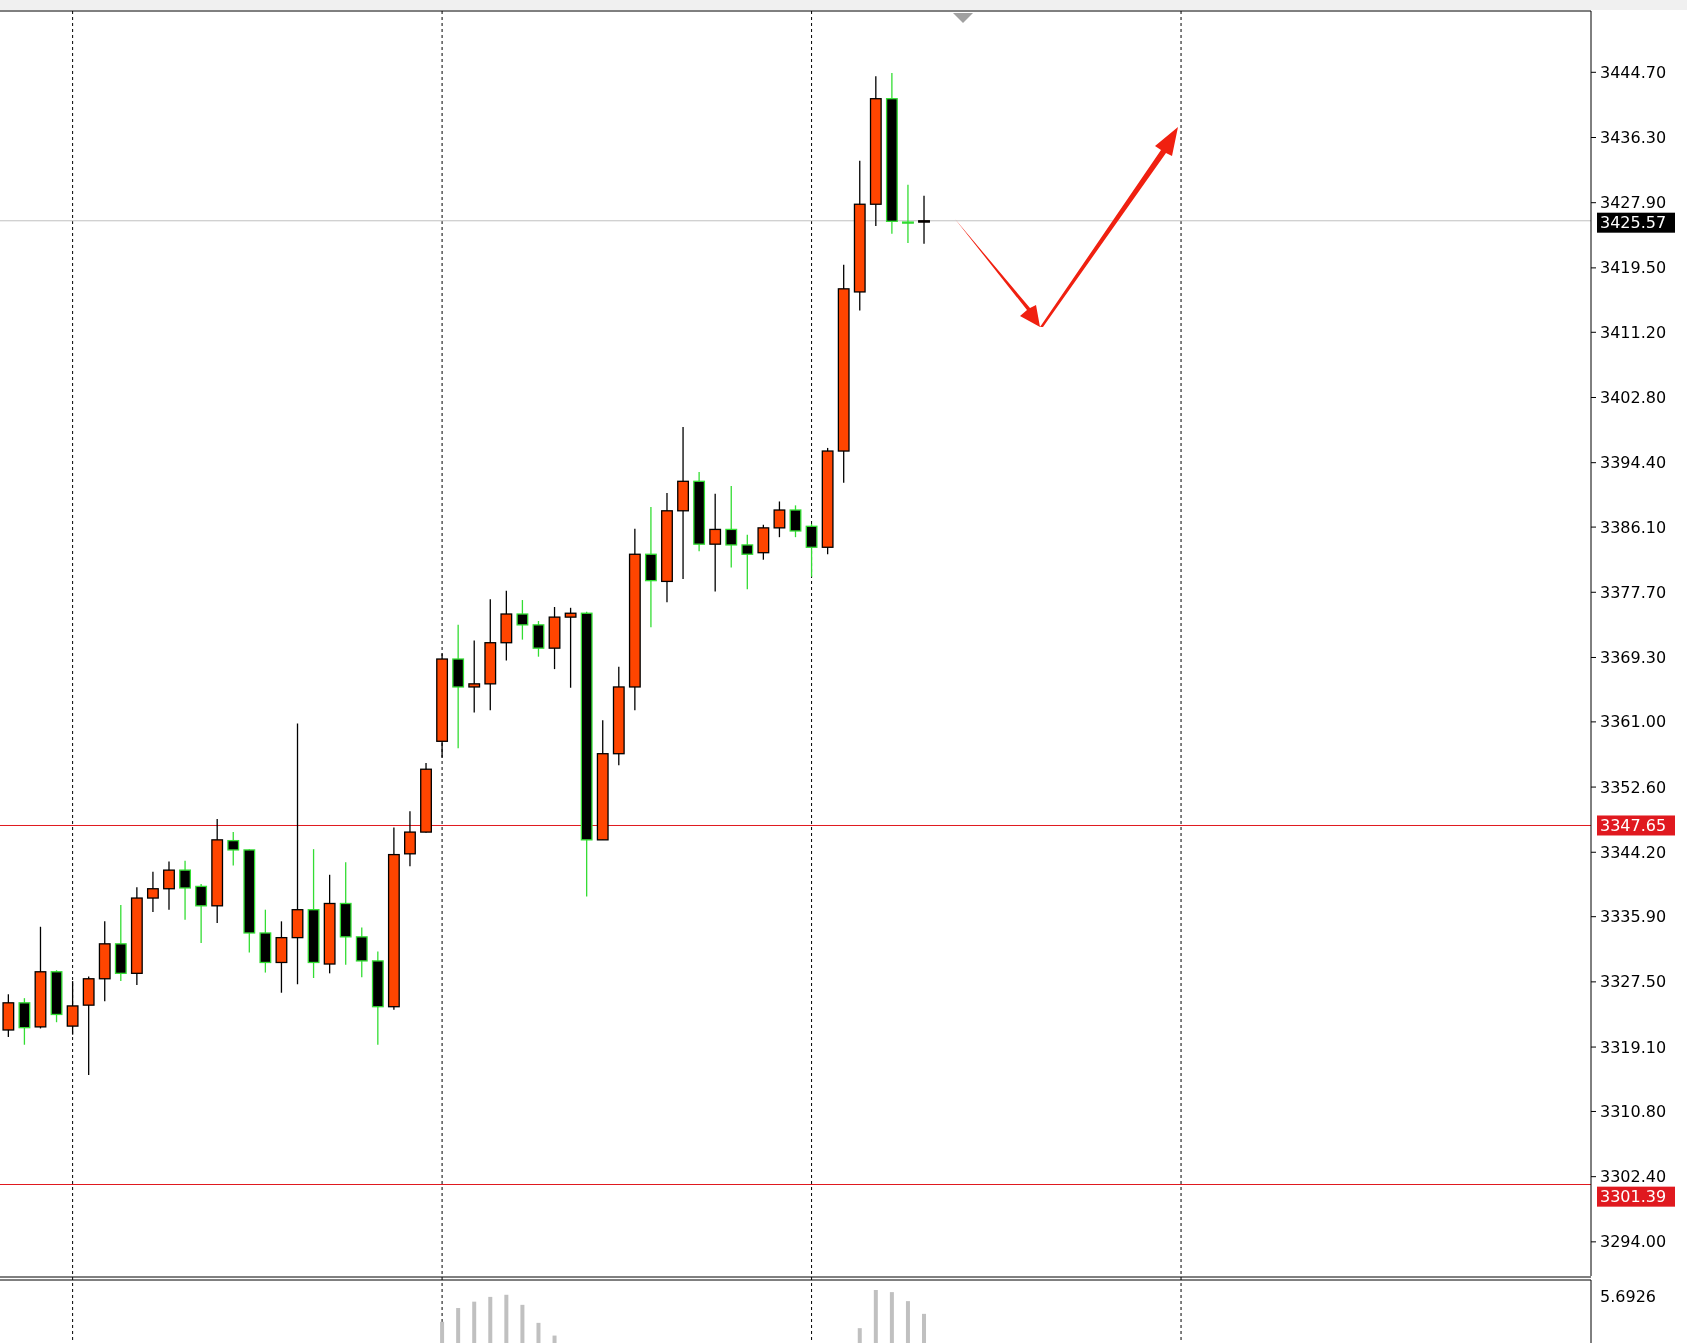 The image size is (1687, 1343). What do you see at coordinates (1633, 332) in the screenshot?
I see `y-tick-label: 3411.20` at bounding box center [1633, 332].